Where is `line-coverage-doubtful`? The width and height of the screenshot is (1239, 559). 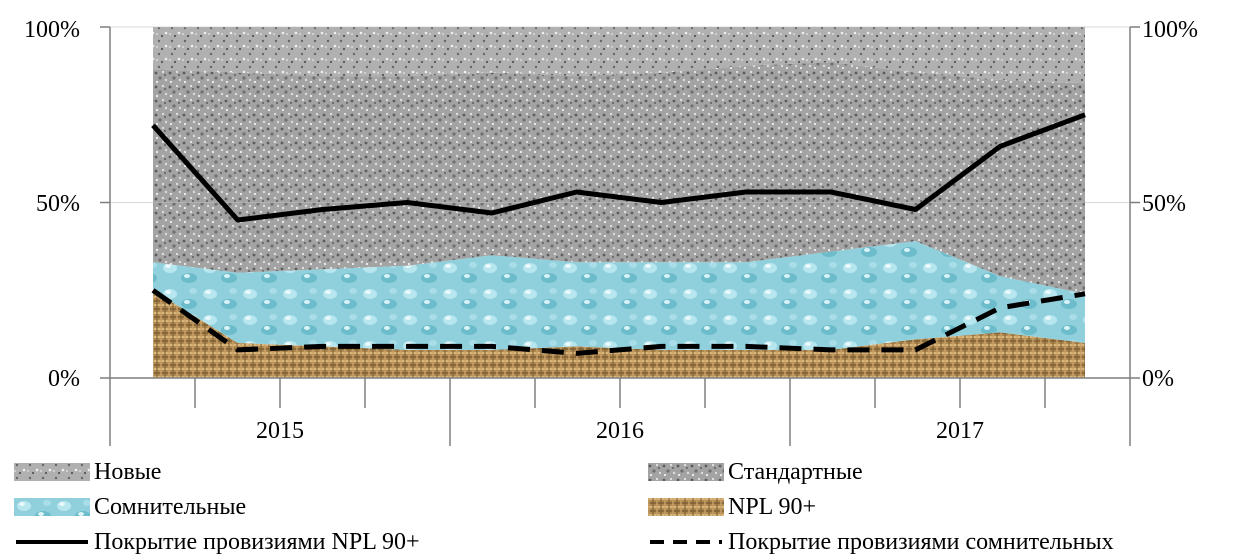 line-coverage-doubtful is located at coordinates (618, 322).